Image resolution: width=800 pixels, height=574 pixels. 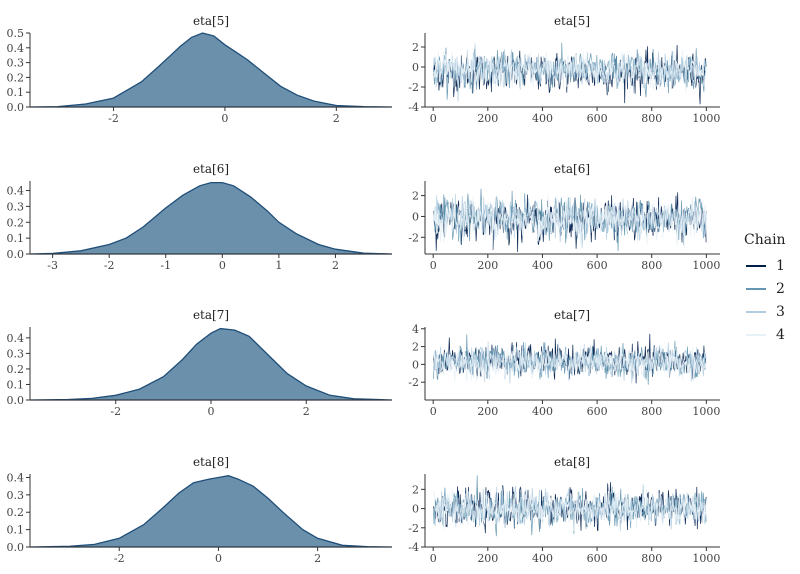 I want to click on legend-label-2: 2, so click(x=780, y=288).